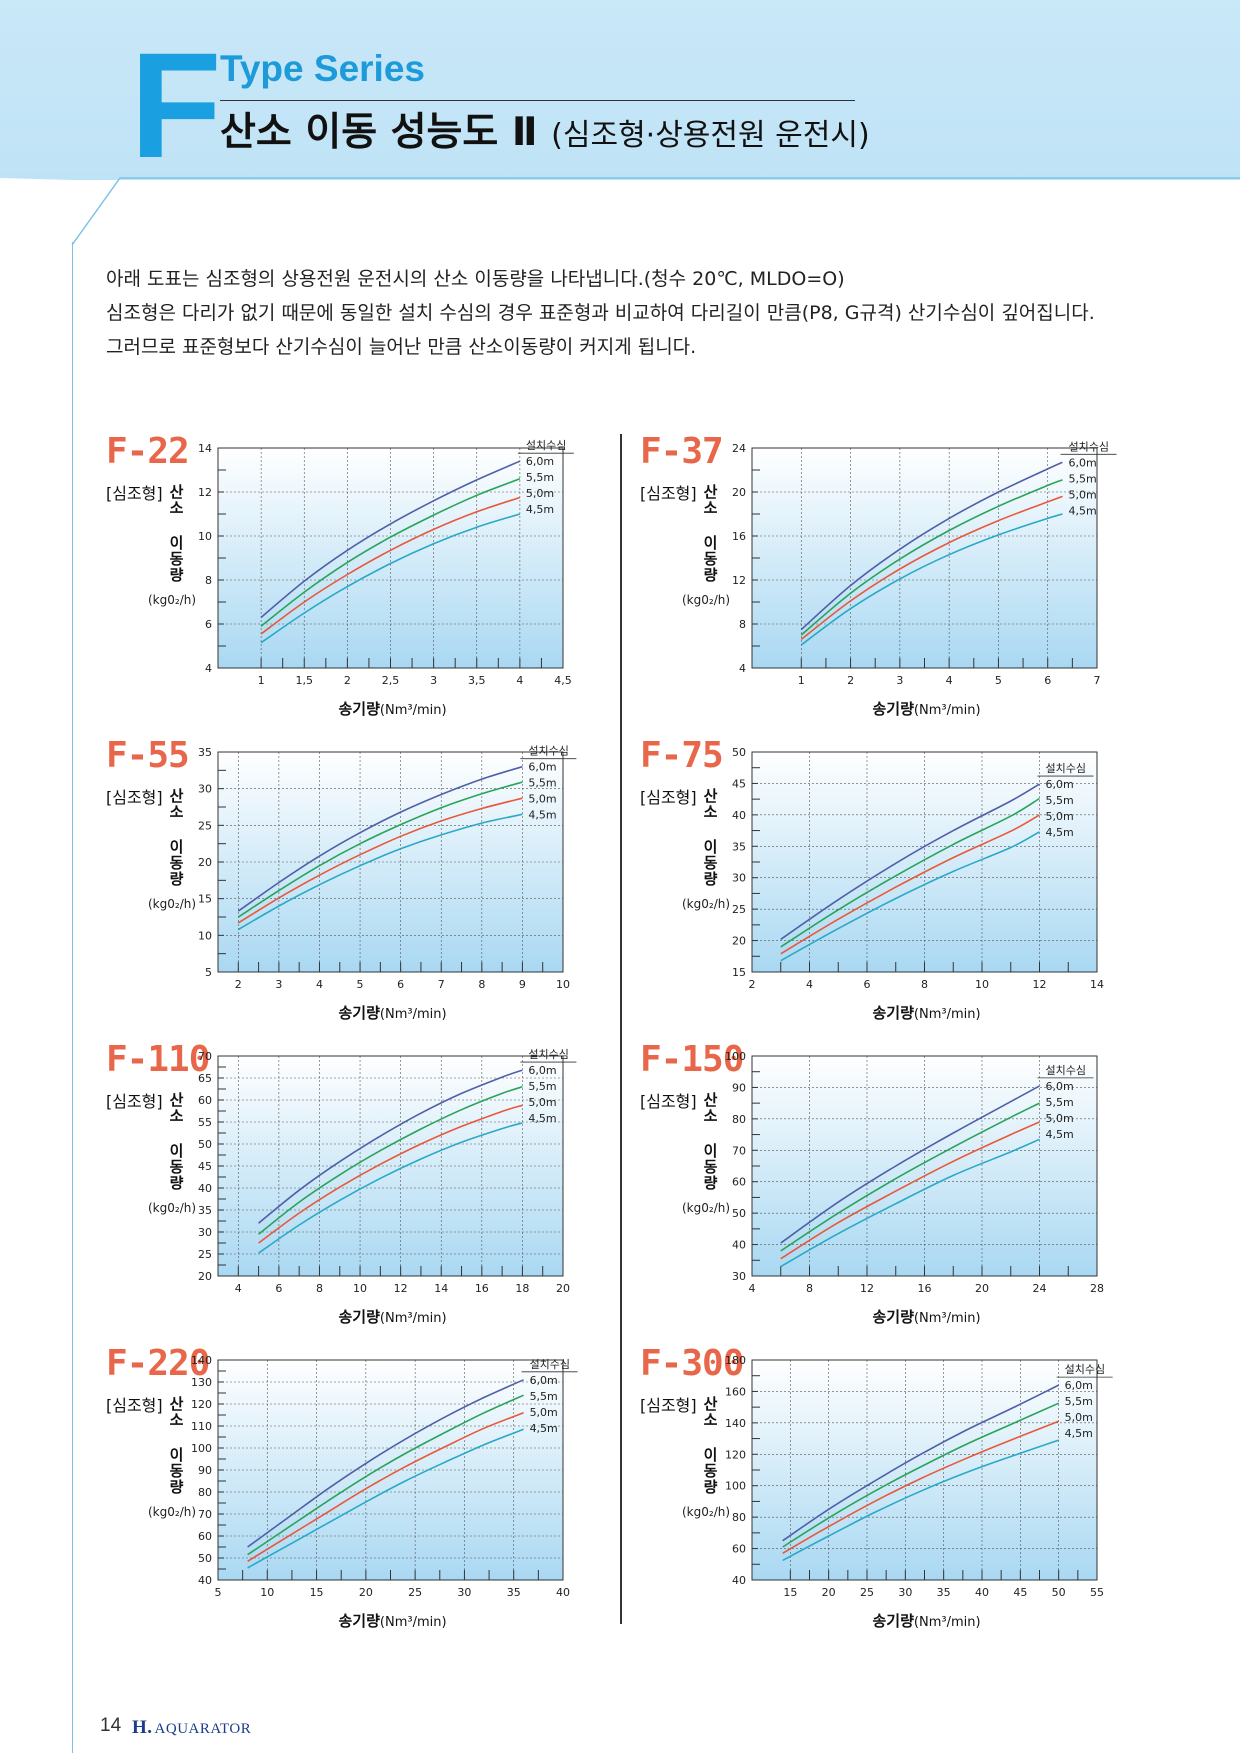  What do you see at coordinates (925, 1288) in the screenshot?
I see `x-tick-label: 16` at bounding box center [925, 1288].